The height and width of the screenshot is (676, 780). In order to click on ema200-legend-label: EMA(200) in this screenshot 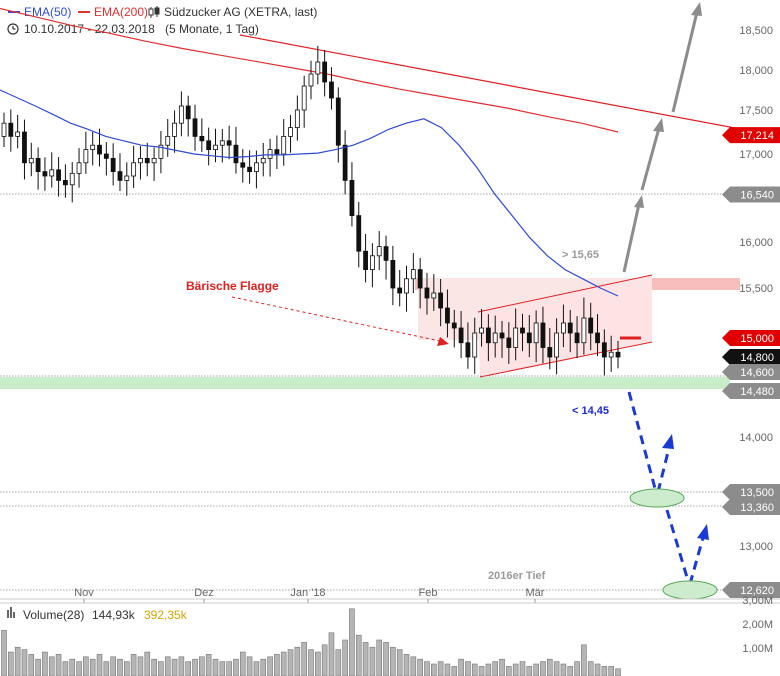, I will do `click(121, 12)`.